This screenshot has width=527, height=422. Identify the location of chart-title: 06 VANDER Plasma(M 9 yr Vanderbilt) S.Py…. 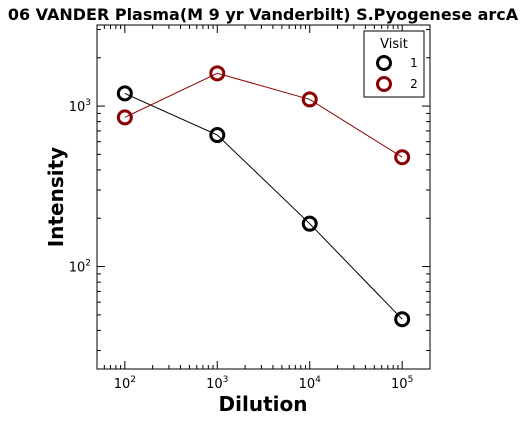
(263, 14).